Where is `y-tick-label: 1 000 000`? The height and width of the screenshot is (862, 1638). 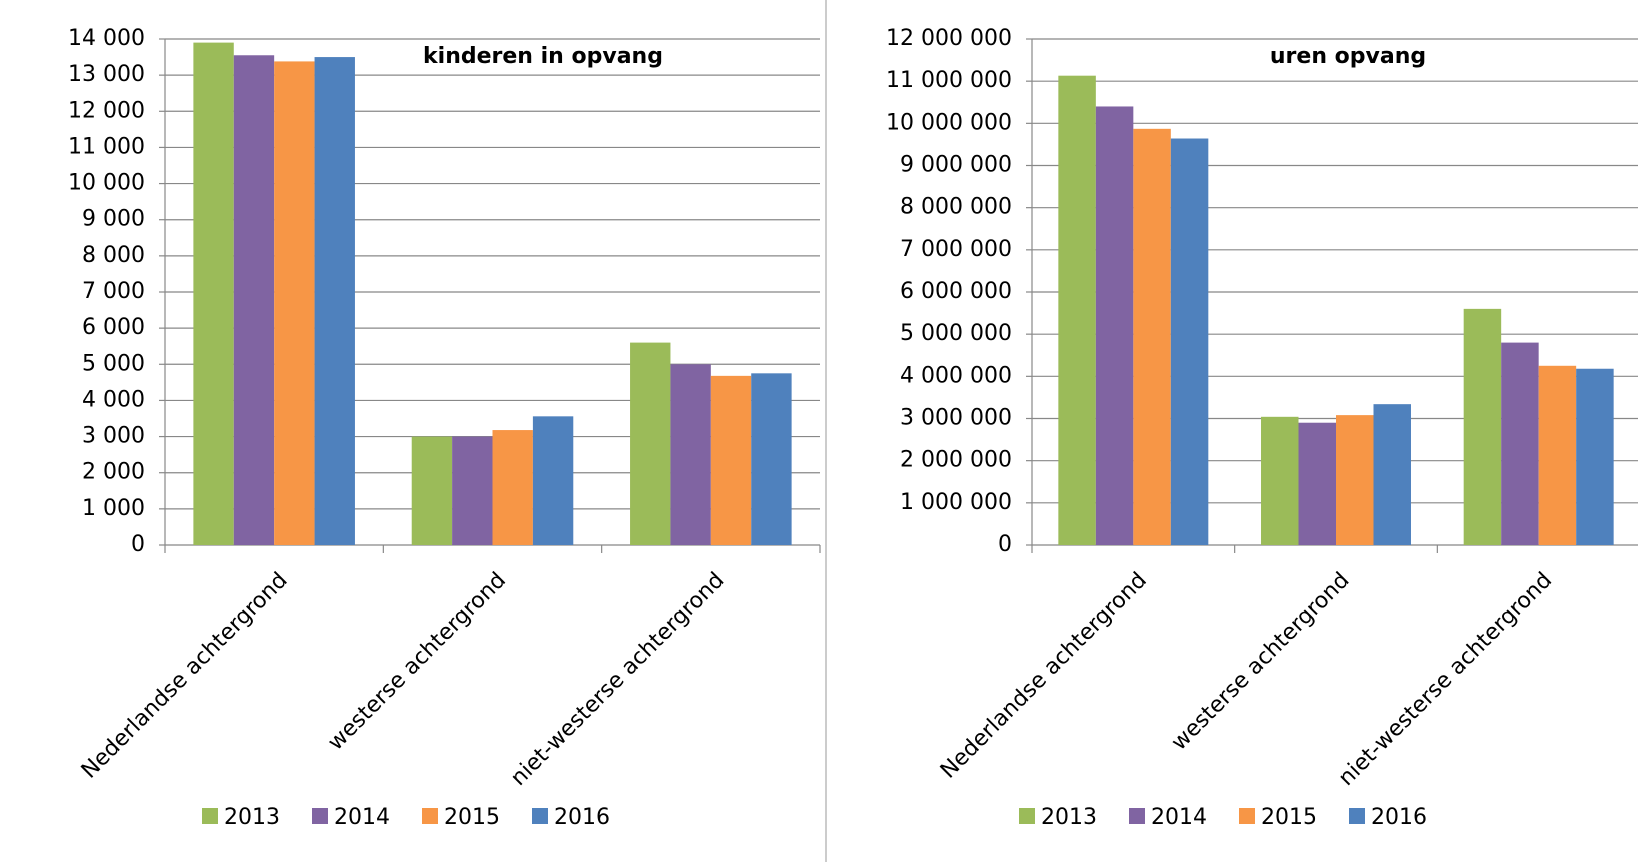 y-tick-label: 1 000 000 is located at coordinates (956, 502).